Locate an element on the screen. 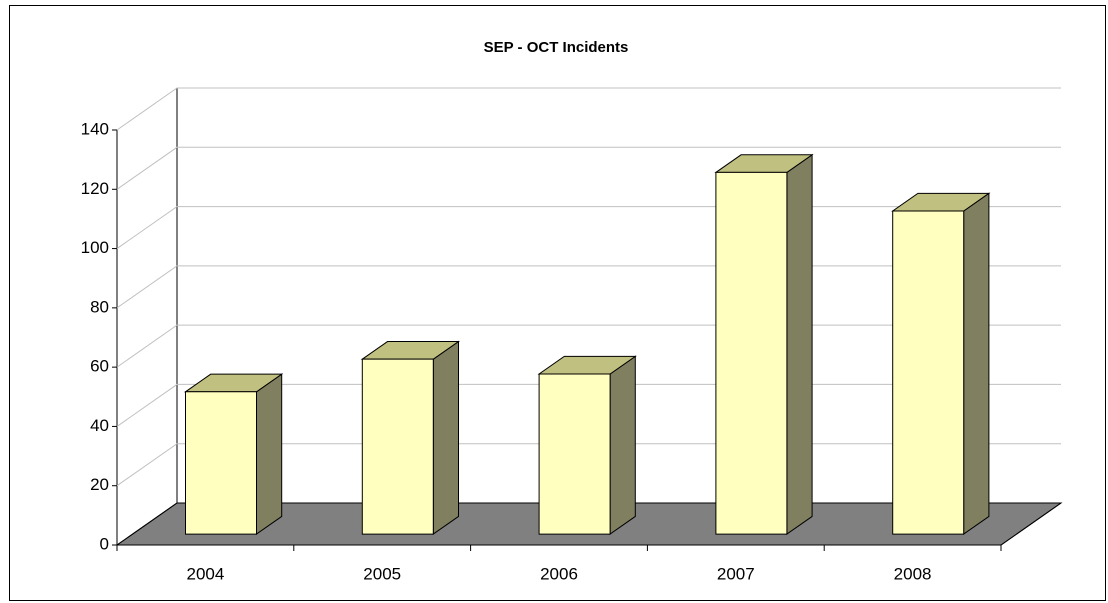 This screenshot has width=1108, height=603. x-tick-label: 2004 is located at coordinates (205, 573).